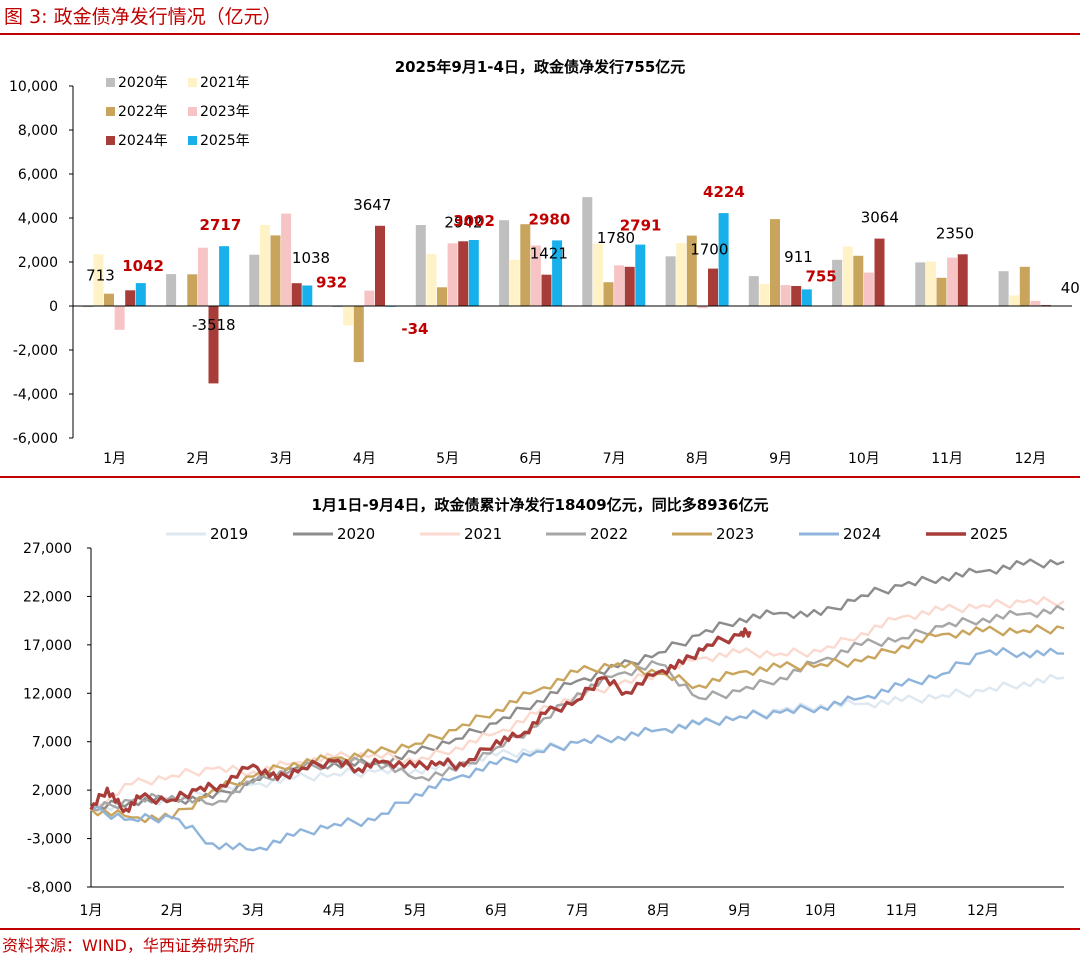  What do you see at coordinates (38, 175) in the screenshot?
I see `y-tick-label: 6,000` at bounding box center [38, 175].